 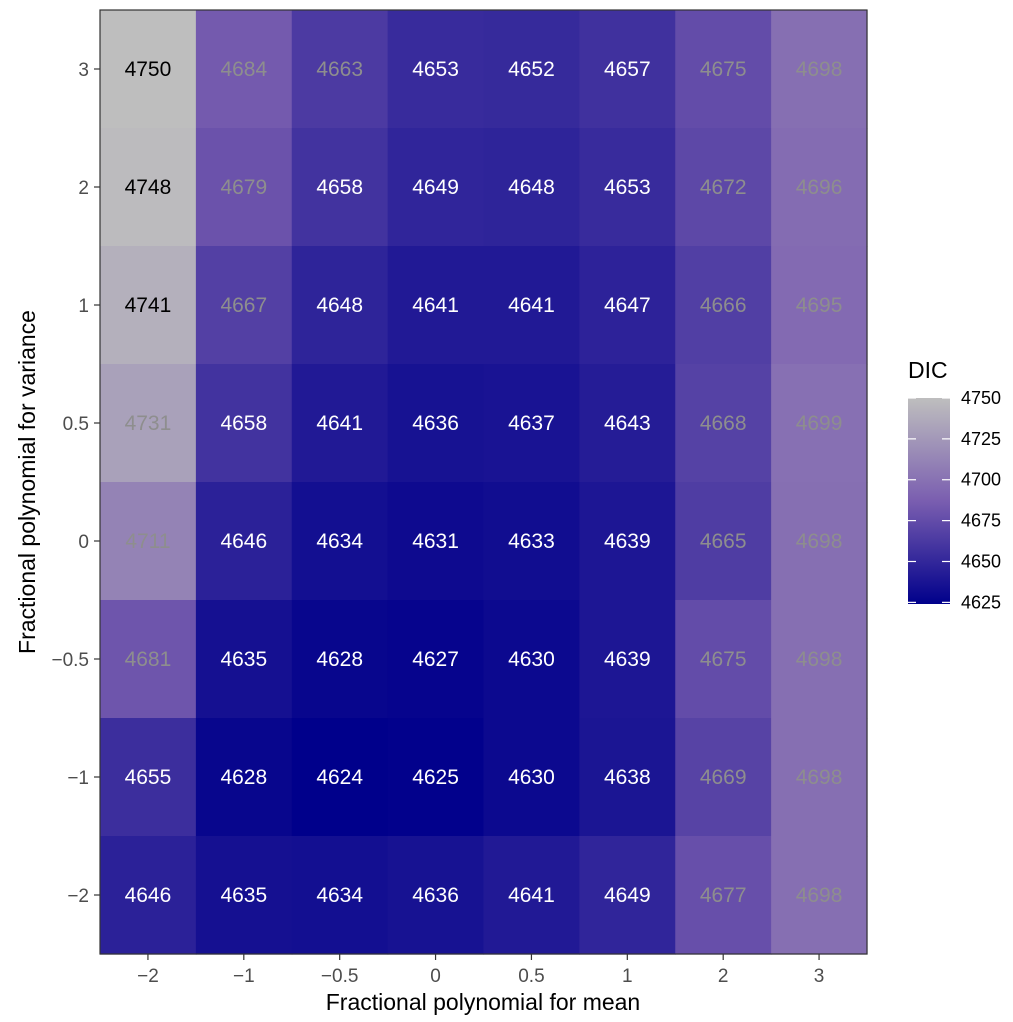 I want to click on cell-value-label: 4677, so click(x=723, y=895).